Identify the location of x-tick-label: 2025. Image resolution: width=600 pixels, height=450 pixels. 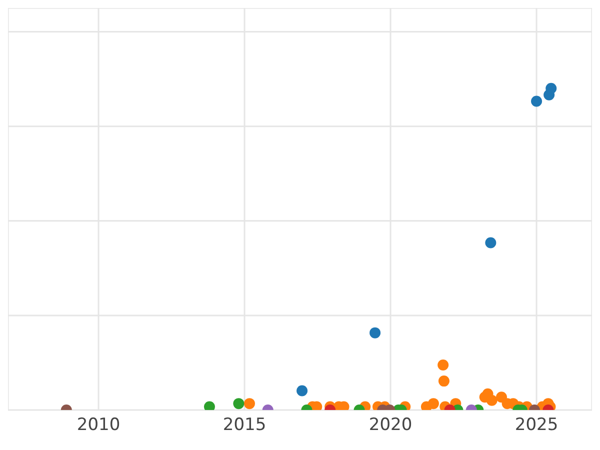
(536, 425).